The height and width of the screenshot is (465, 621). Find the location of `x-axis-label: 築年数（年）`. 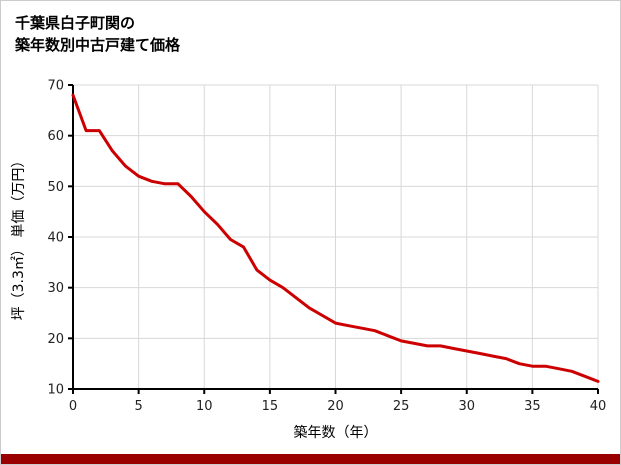

x-axis-label: 築年数（年） is located at coordinates (336, 433).